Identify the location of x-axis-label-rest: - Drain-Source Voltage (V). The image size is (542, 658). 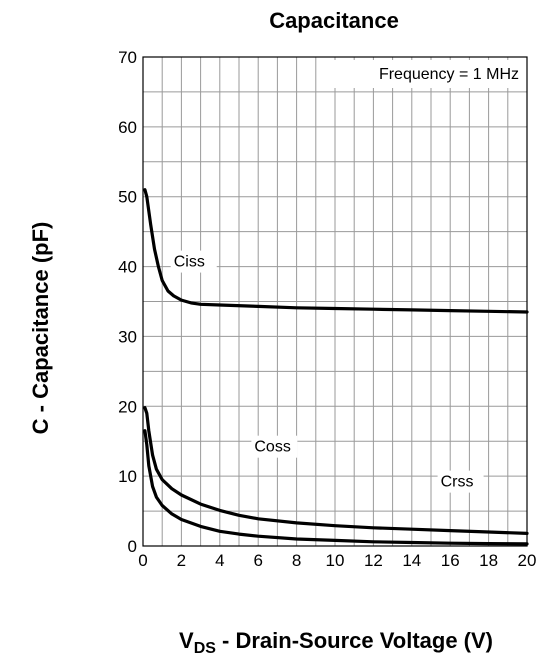
(354, 640).